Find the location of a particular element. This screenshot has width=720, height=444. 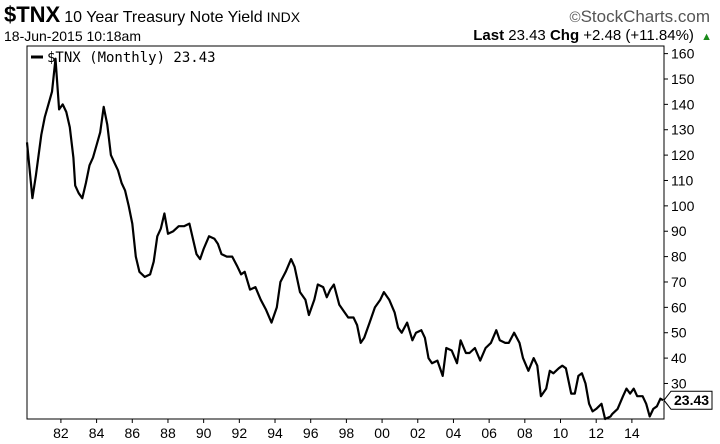

brand-name: StockCharts.com is located at coordinates (645, 16).